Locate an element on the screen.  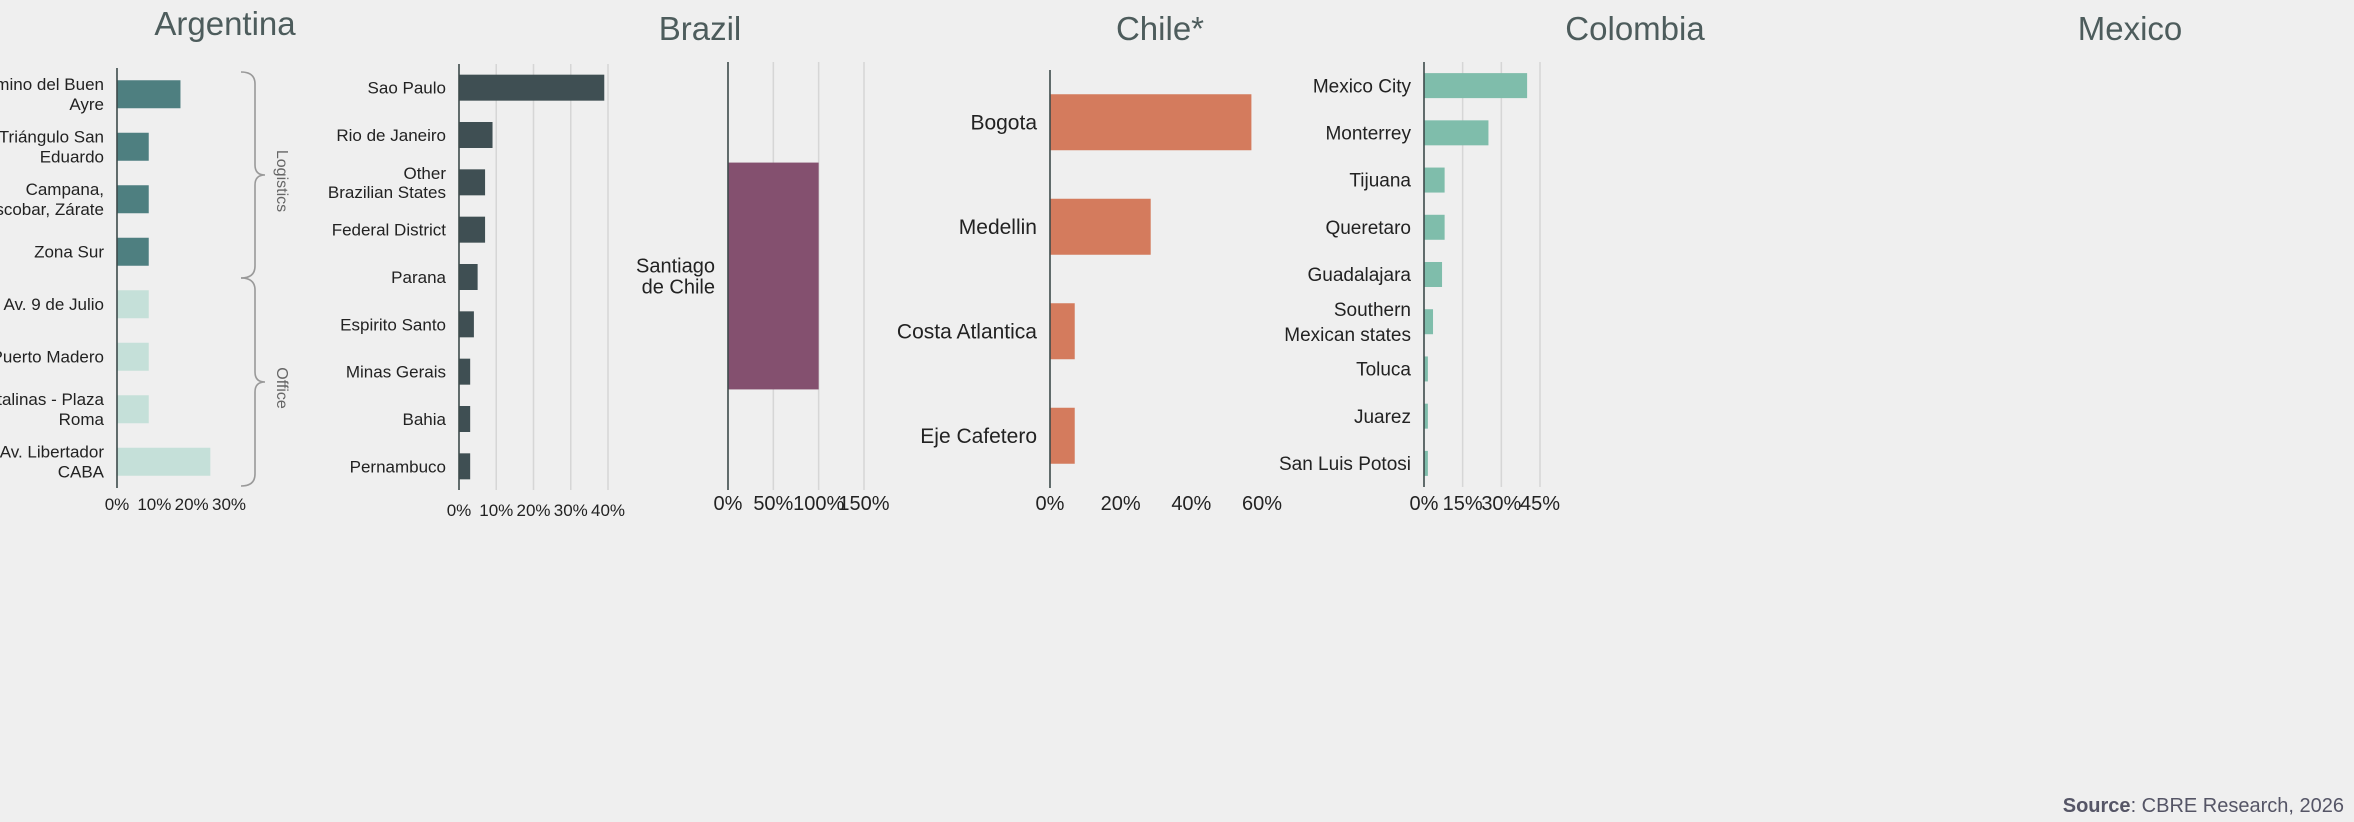
panel-title-colombia: Colombia is located at coordinates (1635, 28).